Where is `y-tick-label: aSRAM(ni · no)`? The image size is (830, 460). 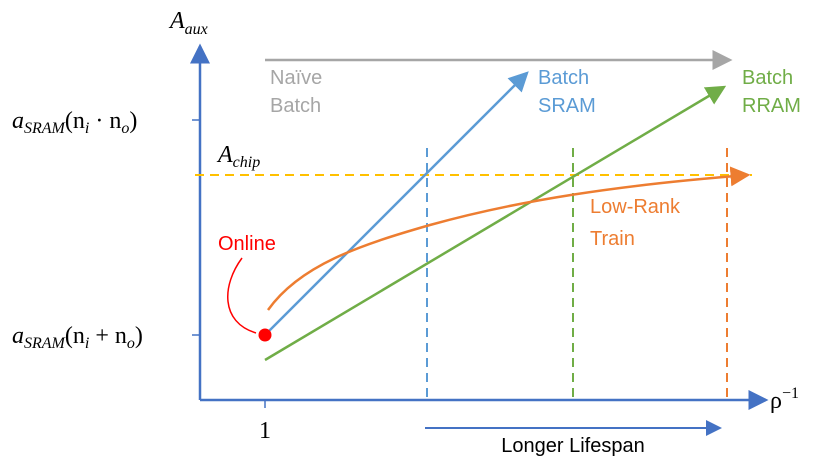 y-tick-label: aSRAM(ni · no) is located at coordinates (74, 122).